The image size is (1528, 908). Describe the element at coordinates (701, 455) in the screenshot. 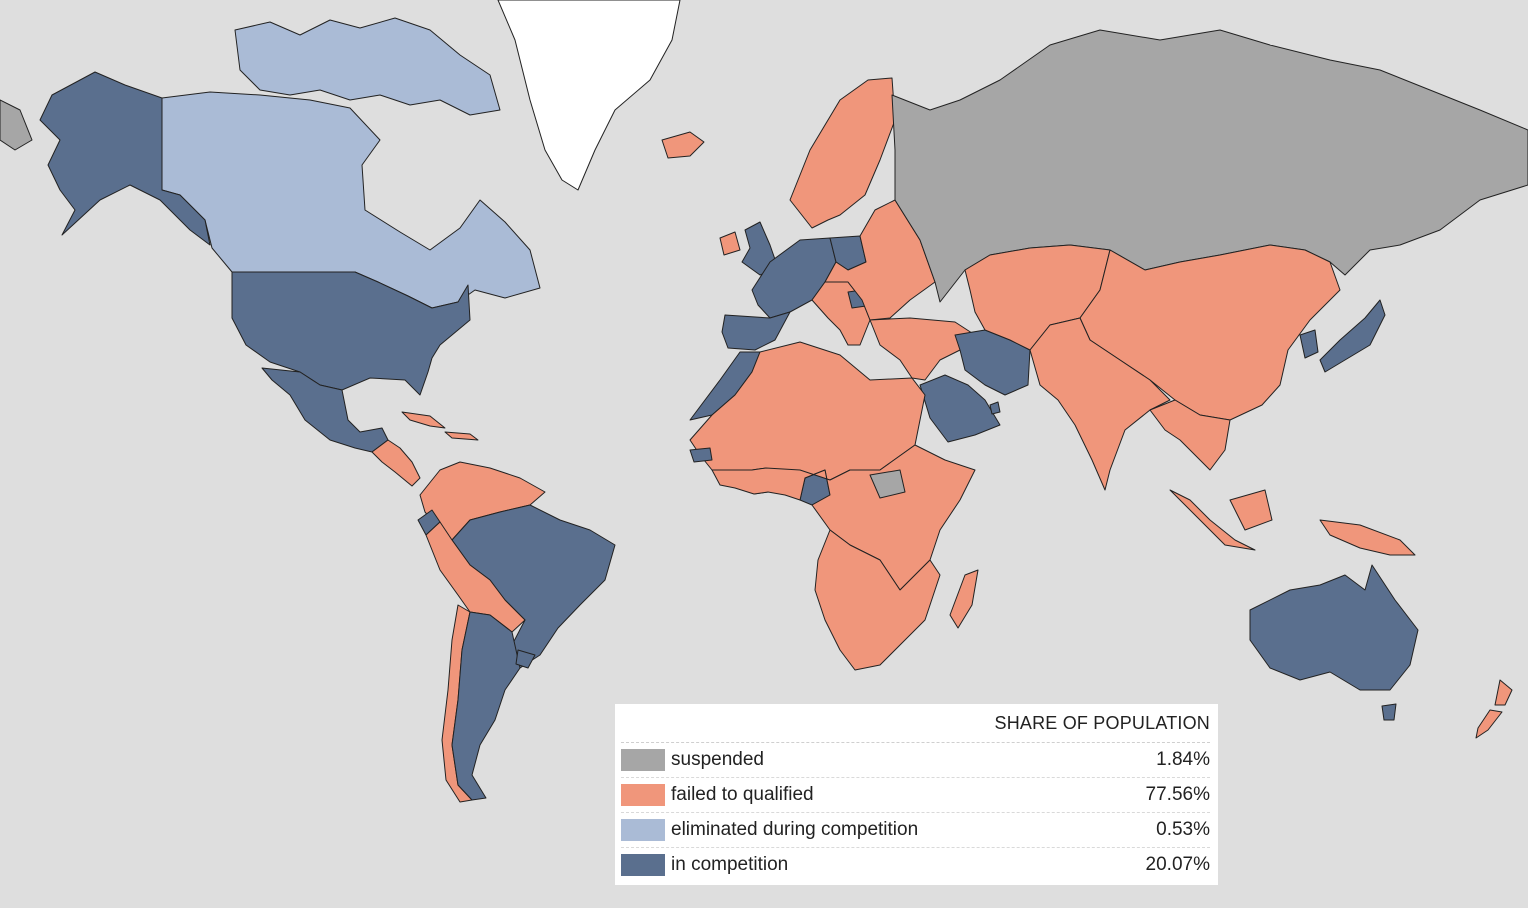

I see `region-senegal` at that location.